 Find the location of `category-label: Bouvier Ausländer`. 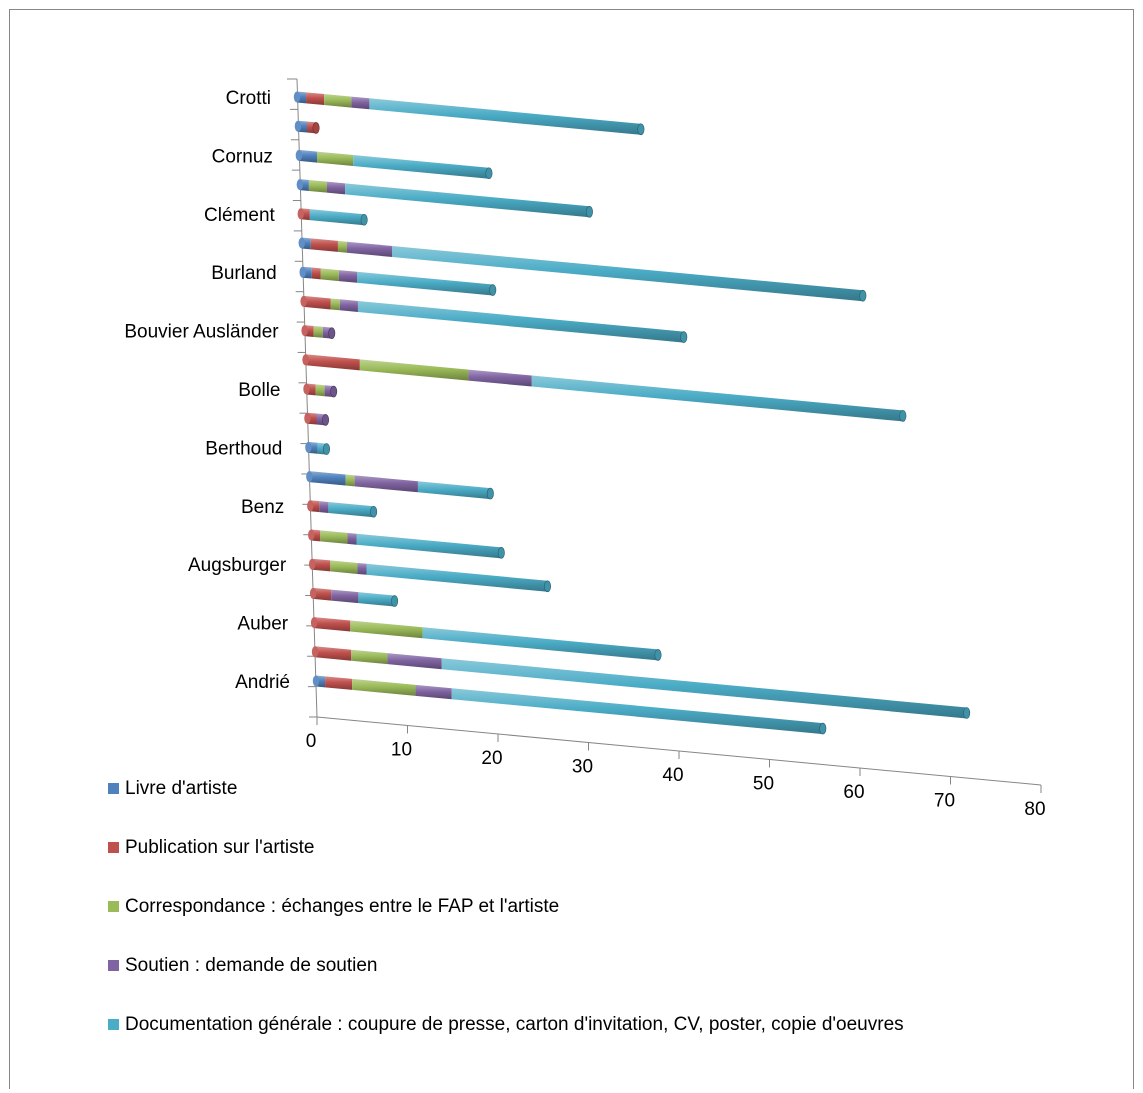

category-label: Bouvier Ausländer is located at coordinates (201, 332).